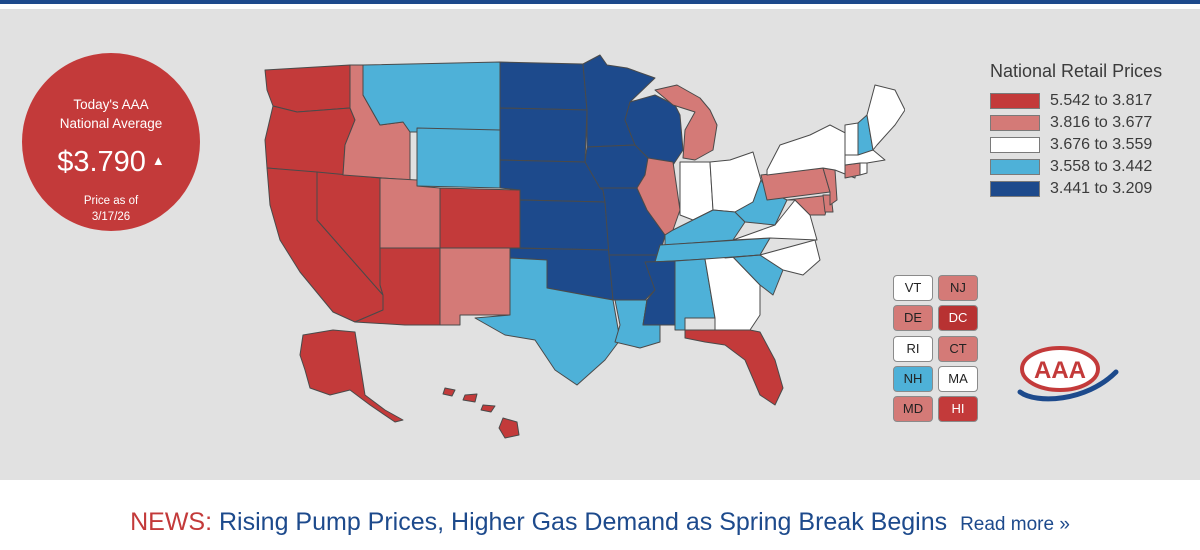  Describe the element at coordinates (1101, 100) in the screenshot. I see `legend-label: 5.542 to 3.817` at that location.